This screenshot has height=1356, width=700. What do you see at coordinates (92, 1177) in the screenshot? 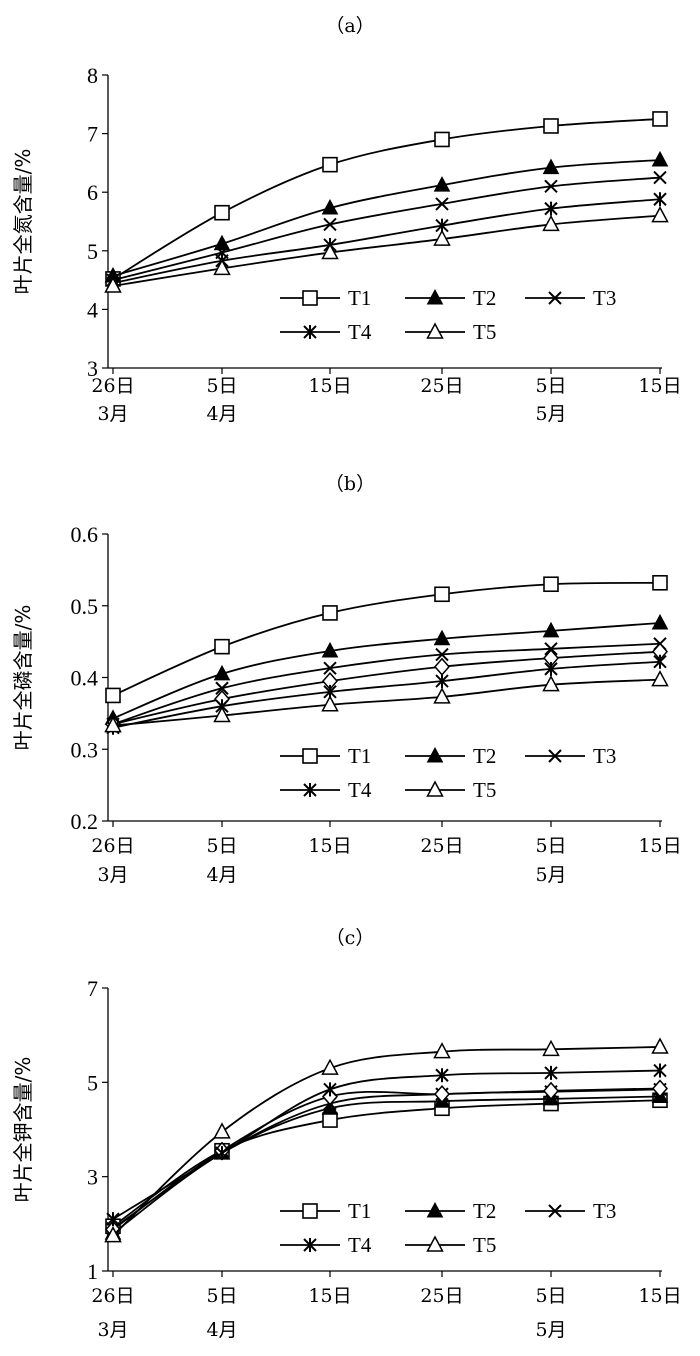
I see `y-tick-label: 3` at bounding box center [92, 1177].